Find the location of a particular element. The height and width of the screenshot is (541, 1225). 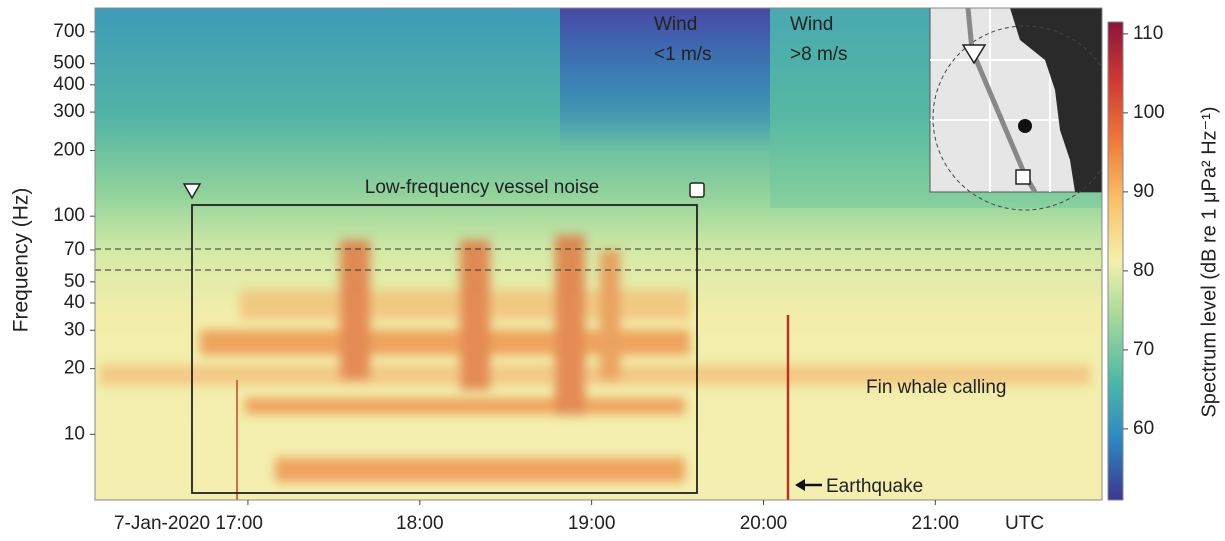

y-tick-label: 70 is located at coordinates (74, 249).